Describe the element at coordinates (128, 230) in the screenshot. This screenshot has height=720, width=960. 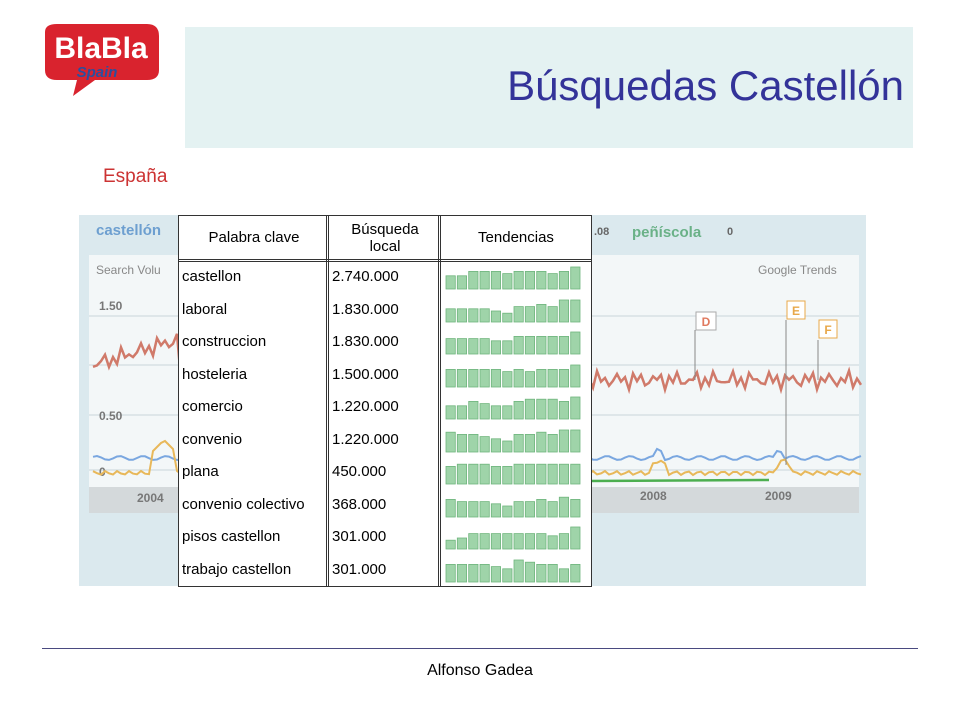
I see `legend-entry: castellón` at that location.